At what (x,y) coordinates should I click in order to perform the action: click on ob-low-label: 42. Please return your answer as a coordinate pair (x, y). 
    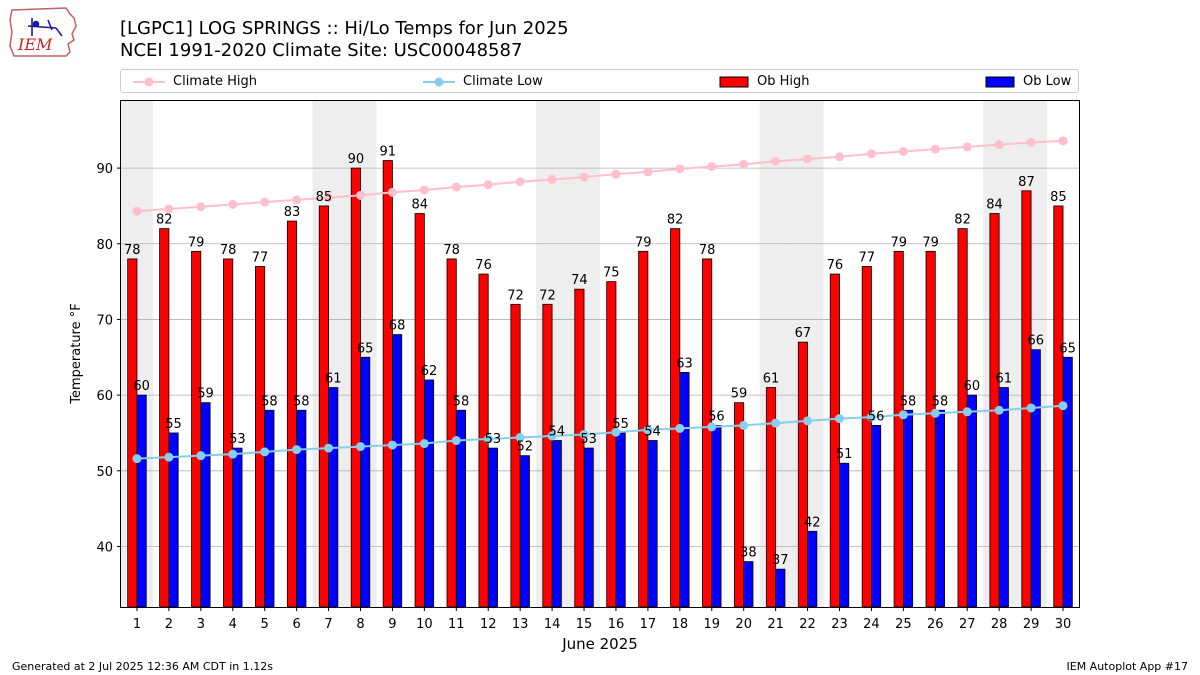
    Looking at the image, I should click on (812, 522).